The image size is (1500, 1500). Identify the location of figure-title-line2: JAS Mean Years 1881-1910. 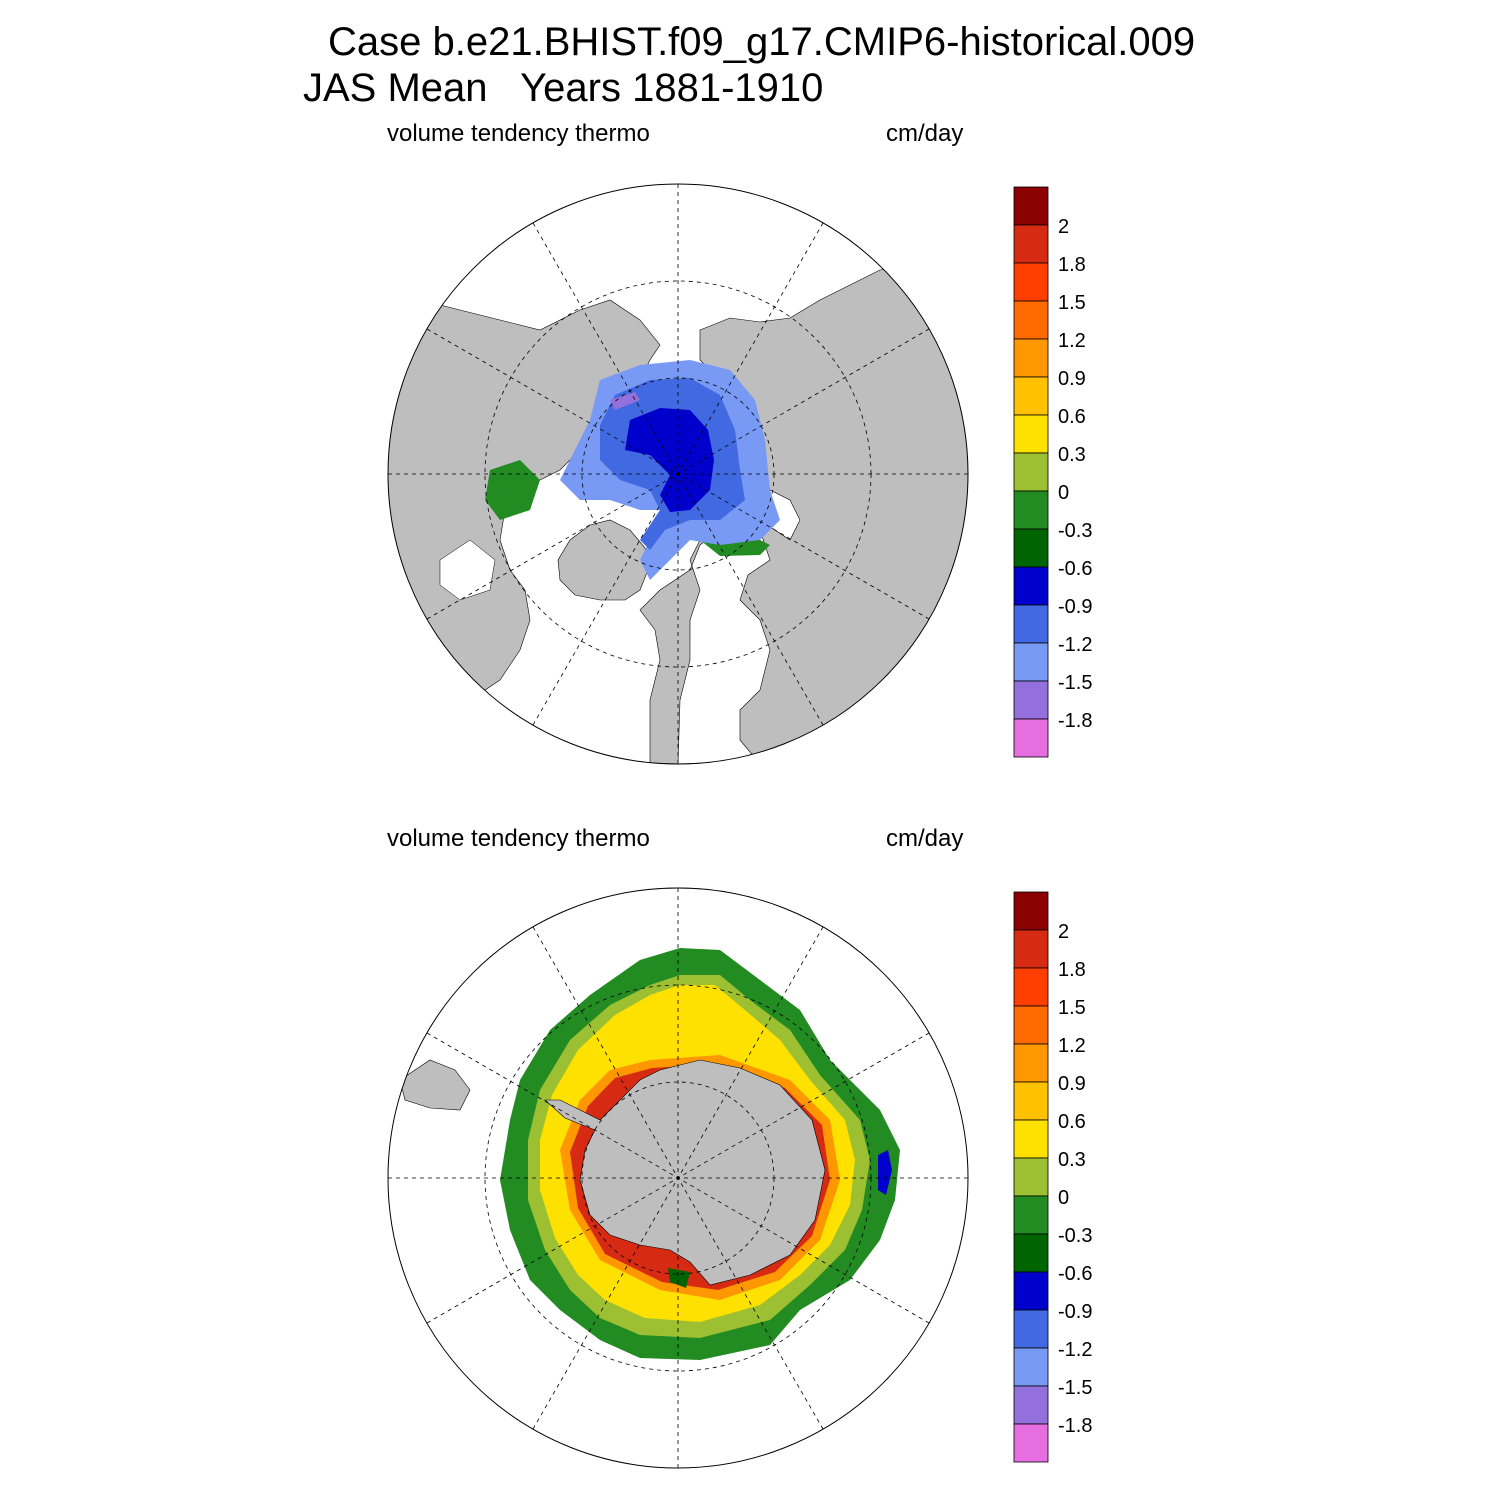
(563, 88).